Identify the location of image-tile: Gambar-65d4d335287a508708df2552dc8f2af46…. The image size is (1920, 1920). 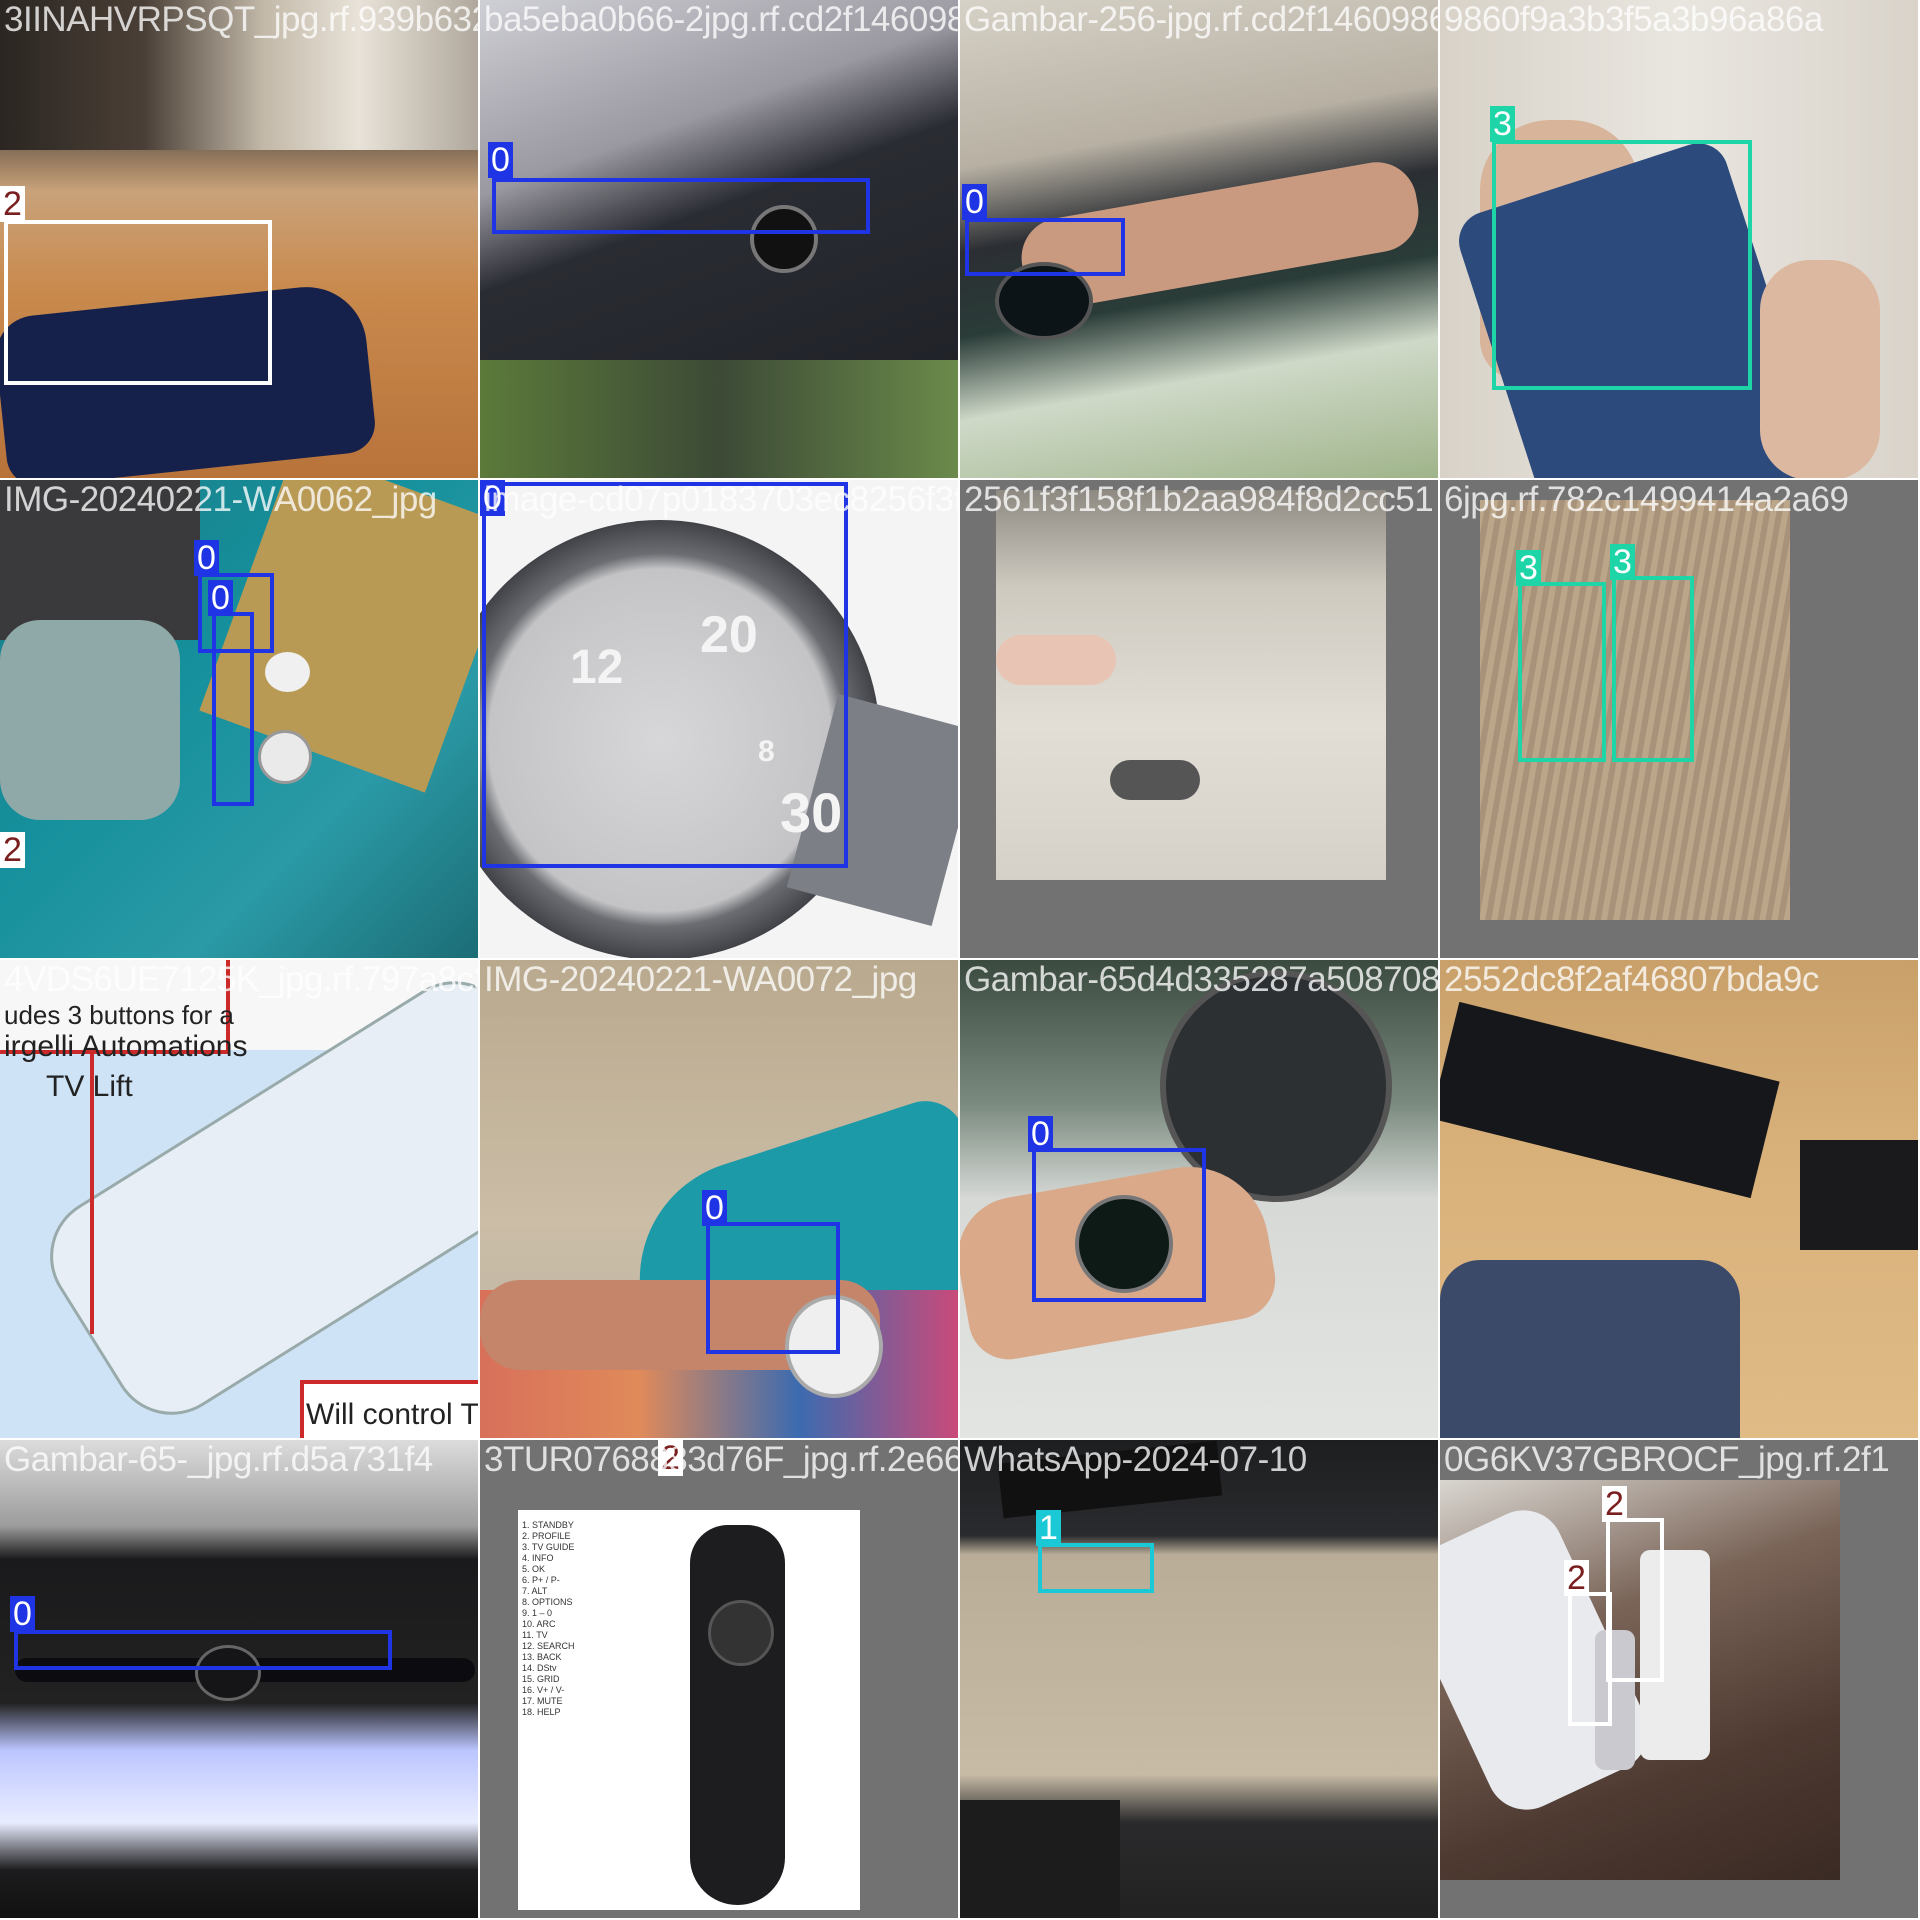
(1199, 1199).